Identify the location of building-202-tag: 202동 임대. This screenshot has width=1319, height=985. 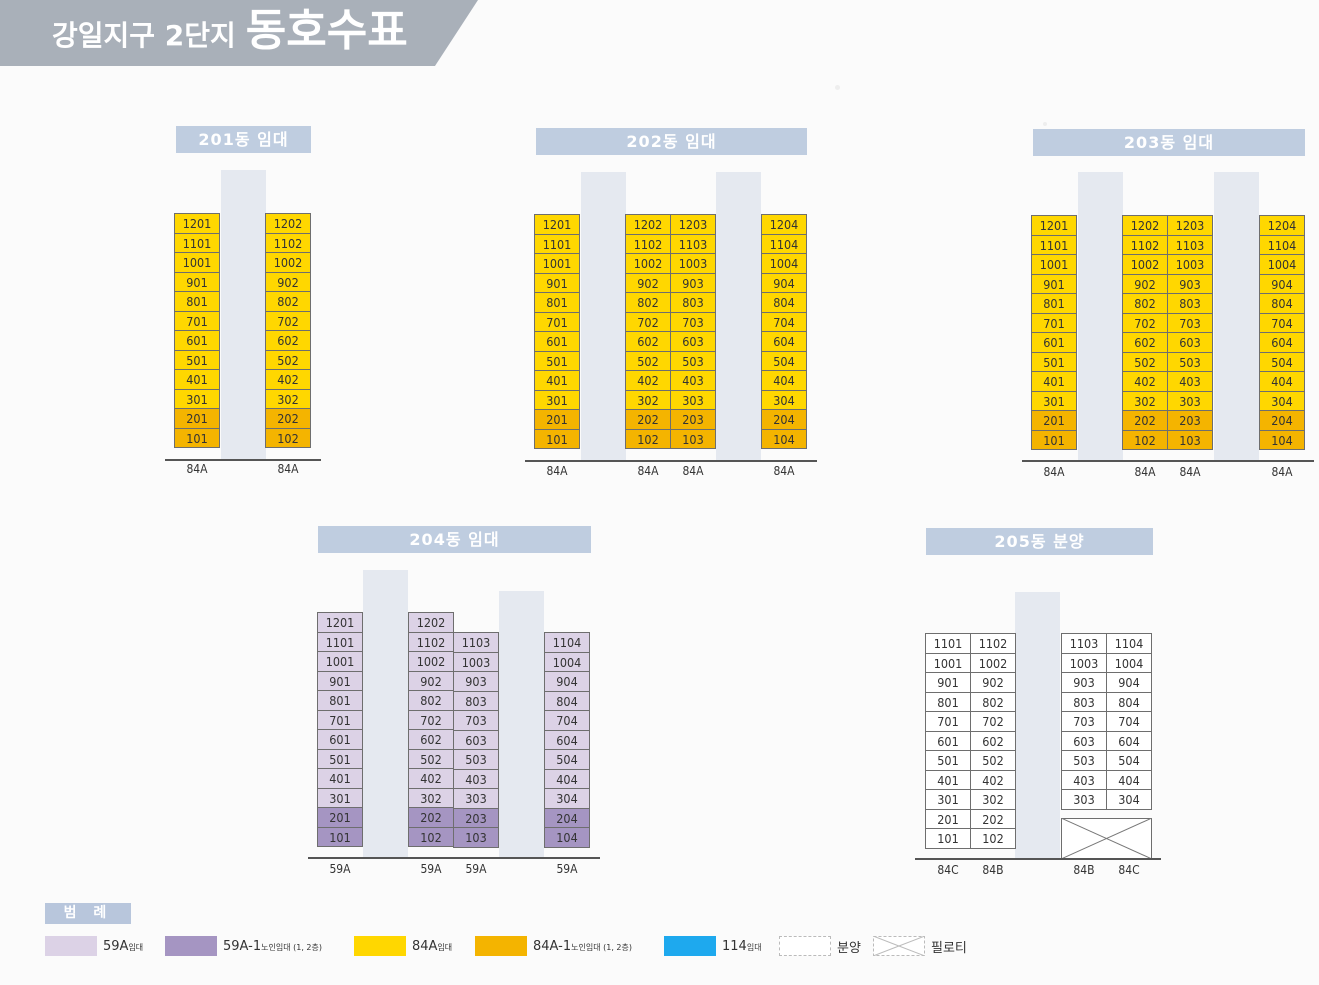
(671, 141).